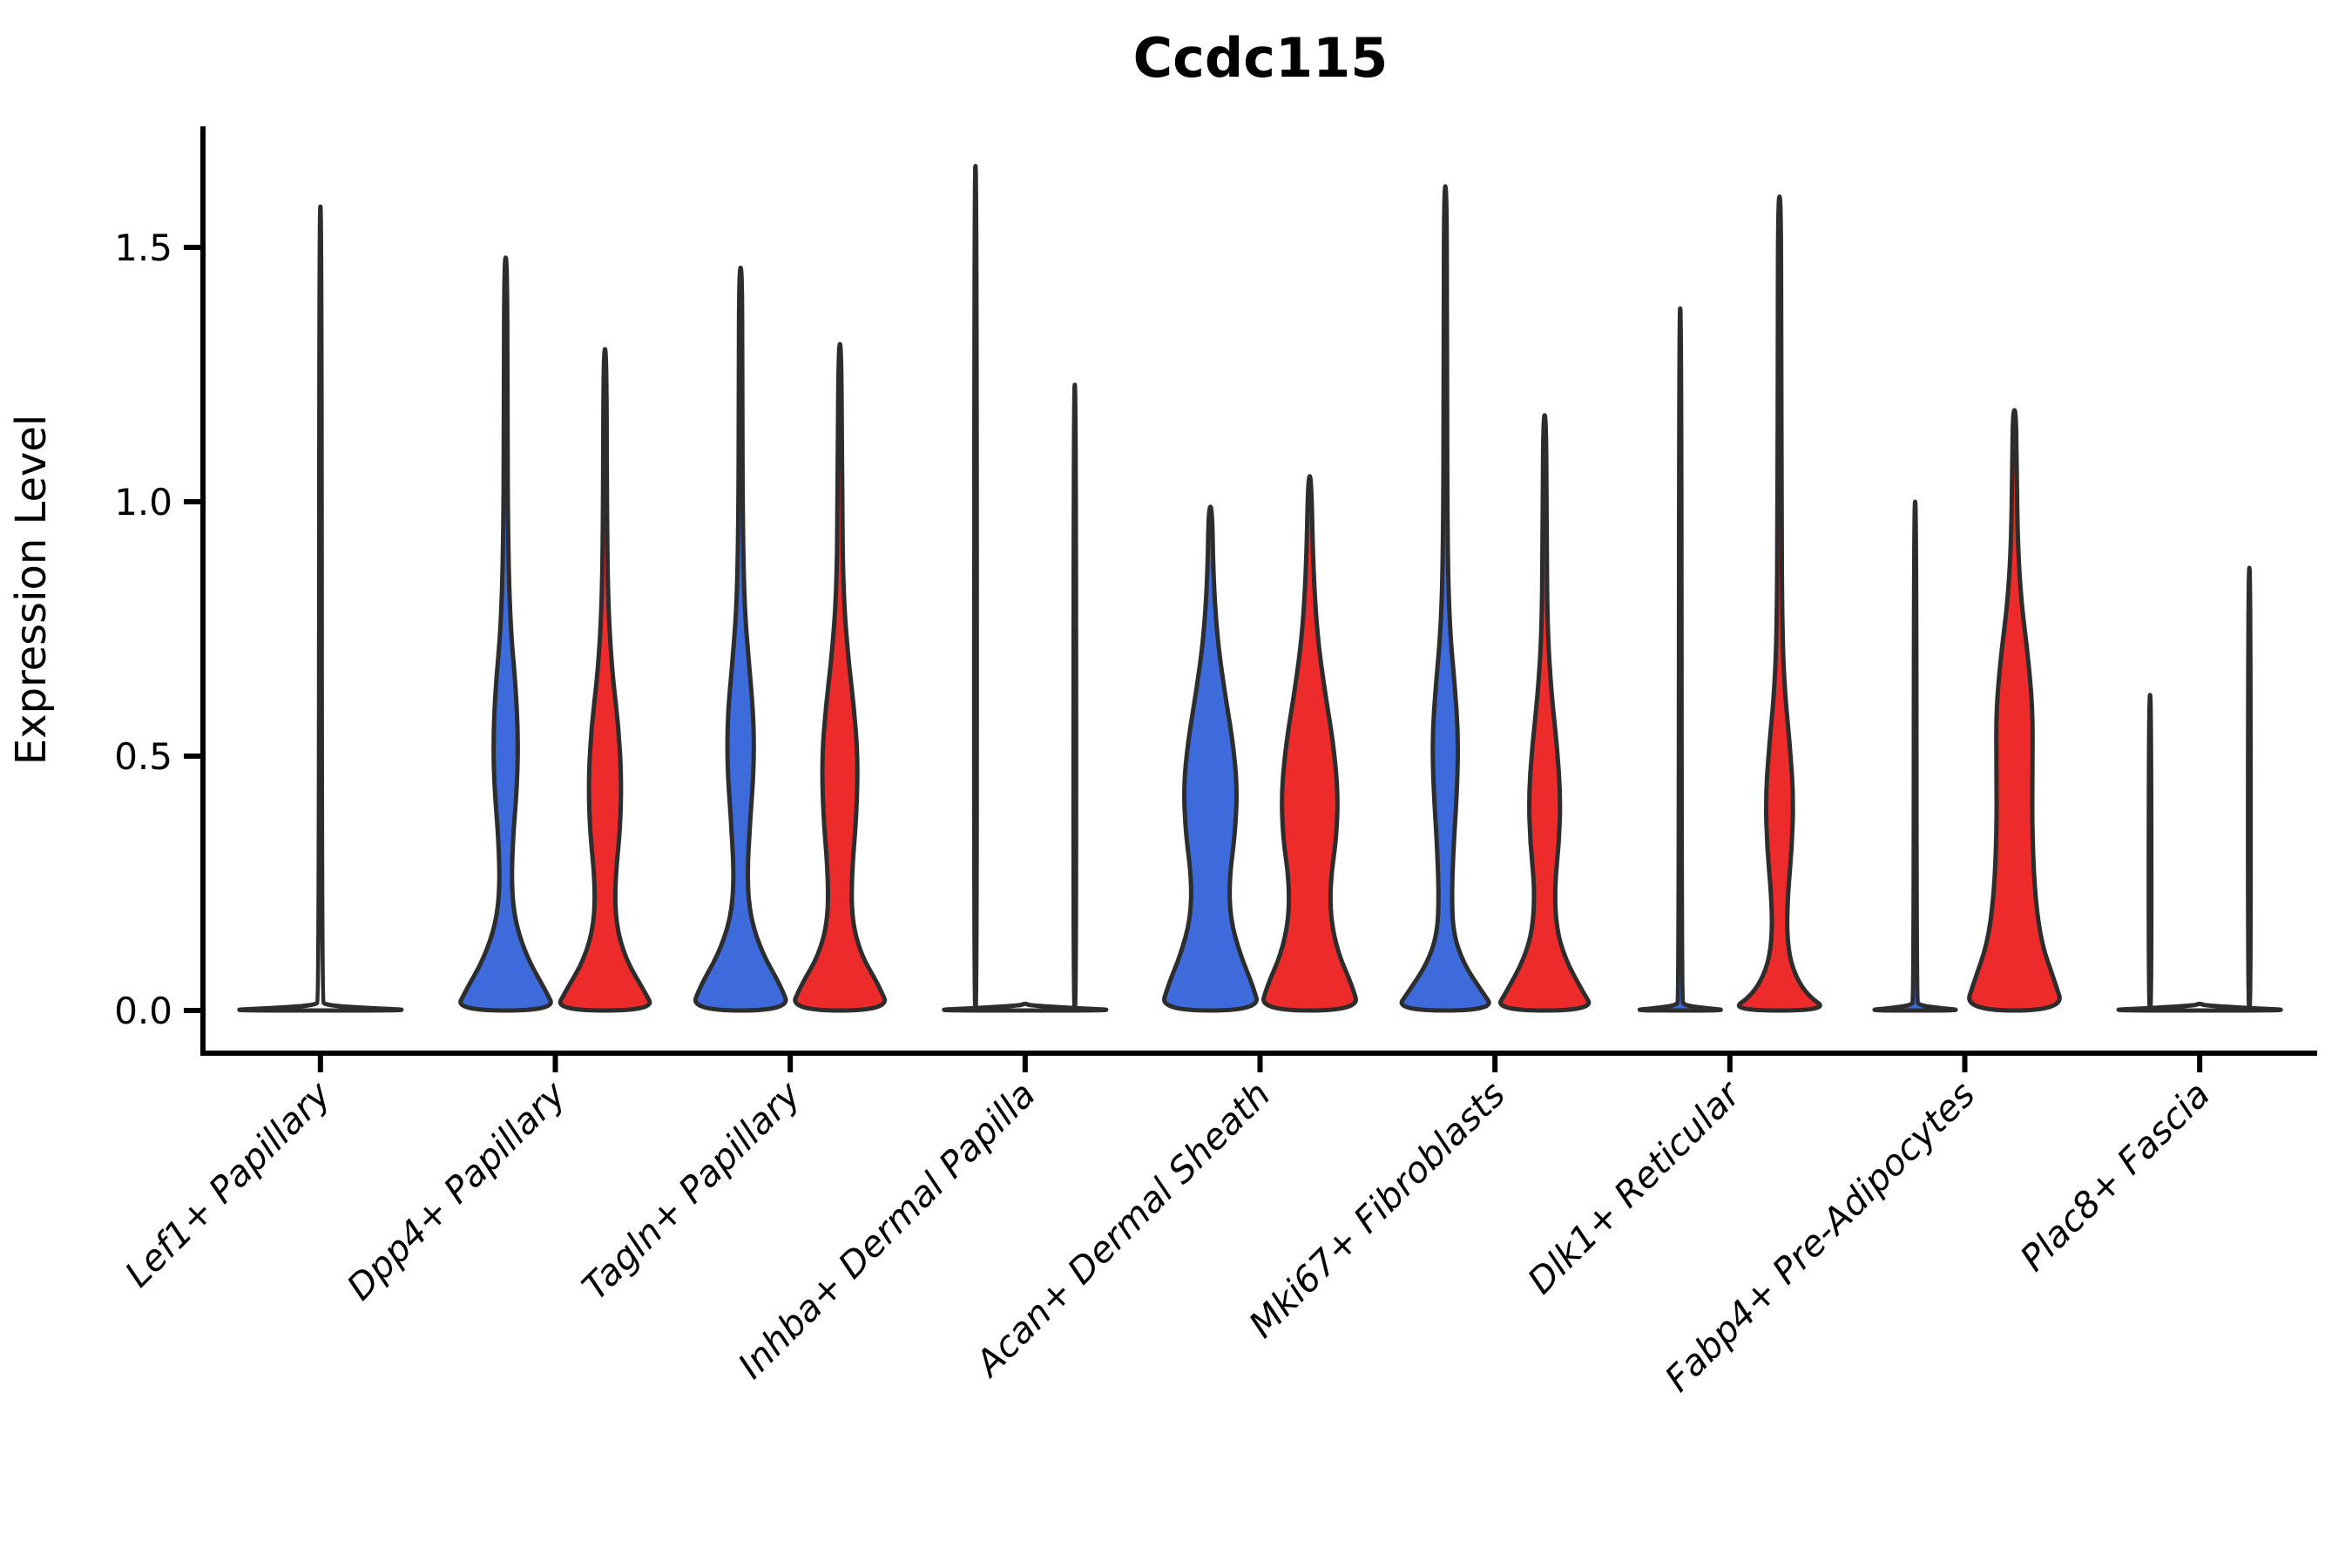 This screenshot has width=2352, height=1568. What do you see at coordinates (143, 502) in the screenshot?
I see `y-tick-label: 1.0` at bounding box center [143, 502].